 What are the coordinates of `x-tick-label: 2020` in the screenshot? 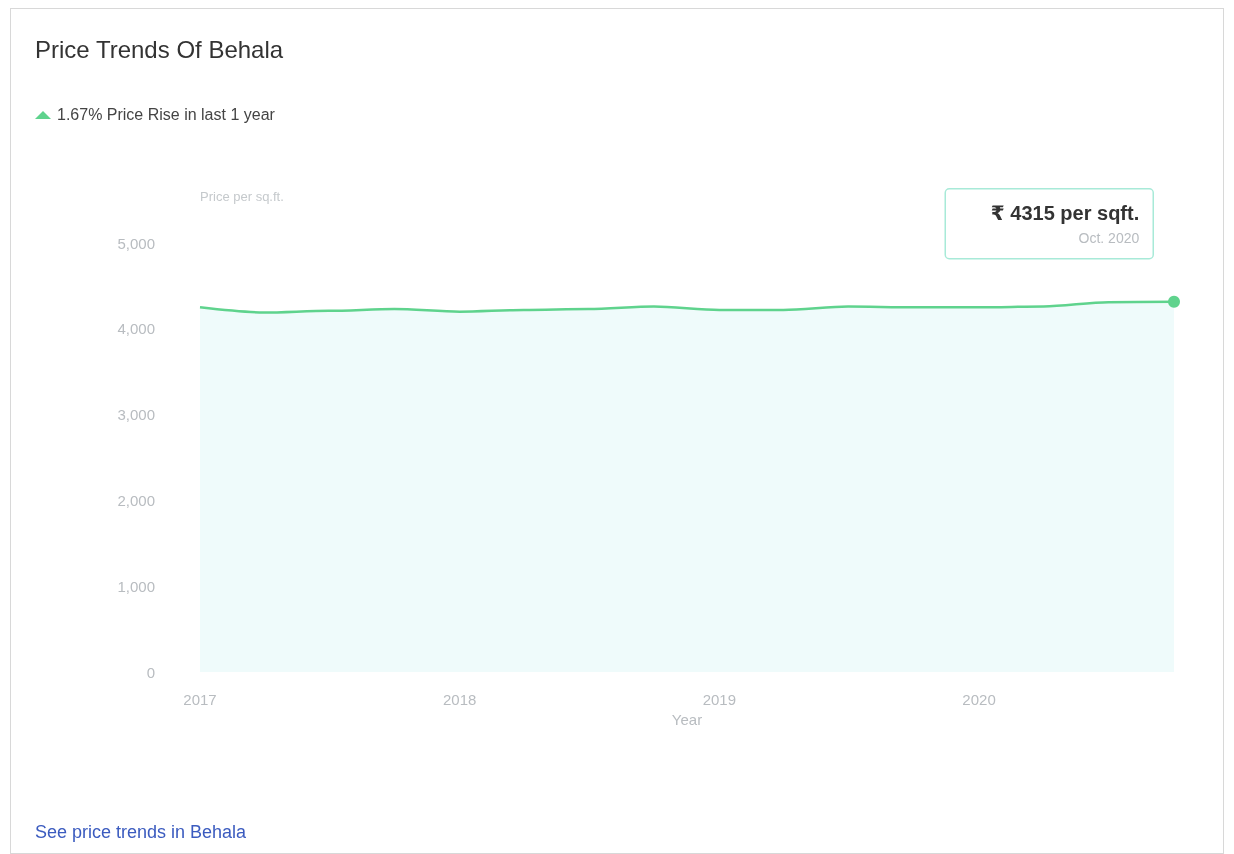 It's located at (979, 699).